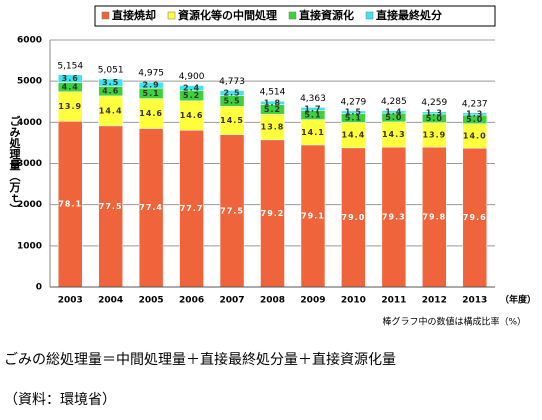 This screenshot has width=542, height=420. I want to click on x-tick-label: 2003, so click(70, 301).